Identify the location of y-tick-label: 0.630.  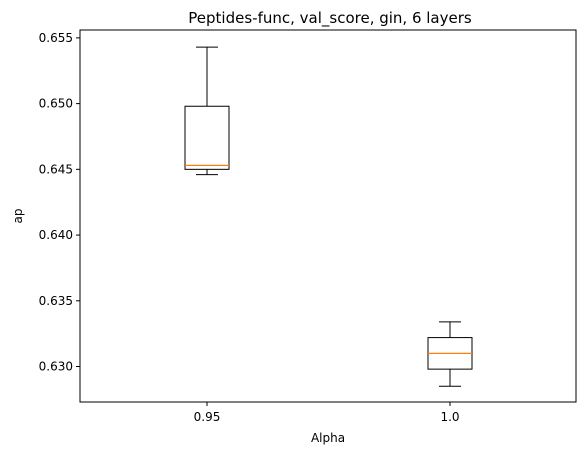
(56, 367).